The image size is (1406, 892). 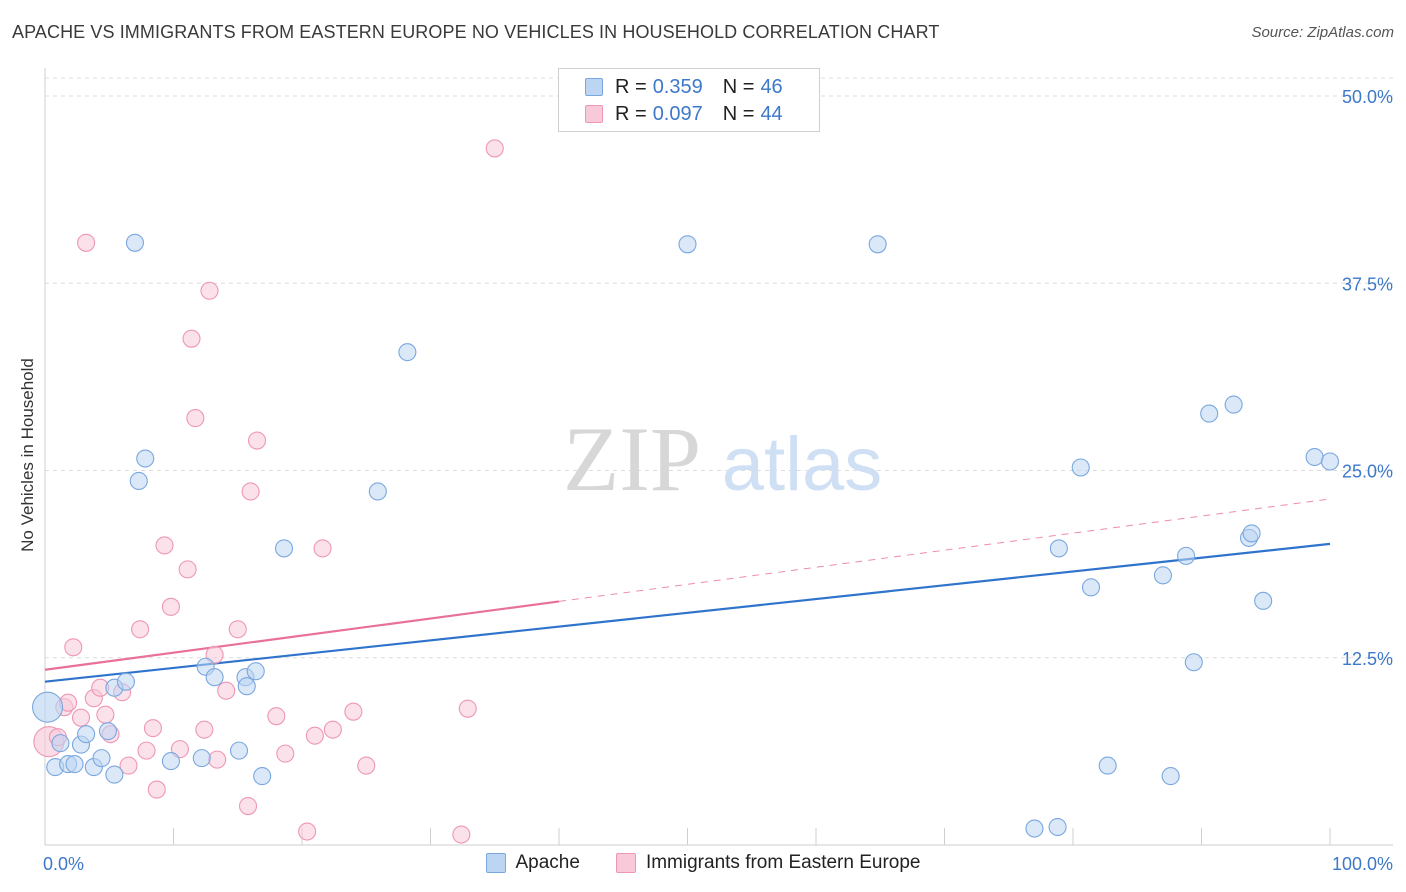 I want to click on legend-row-apache: R = 0.359 N = 46, so click(x=684, y=87).